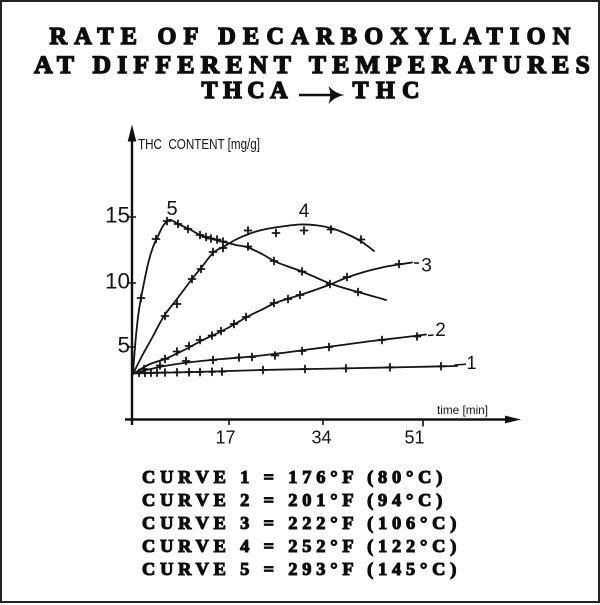  I want to click on svg-text: 2, so click(440, 330).